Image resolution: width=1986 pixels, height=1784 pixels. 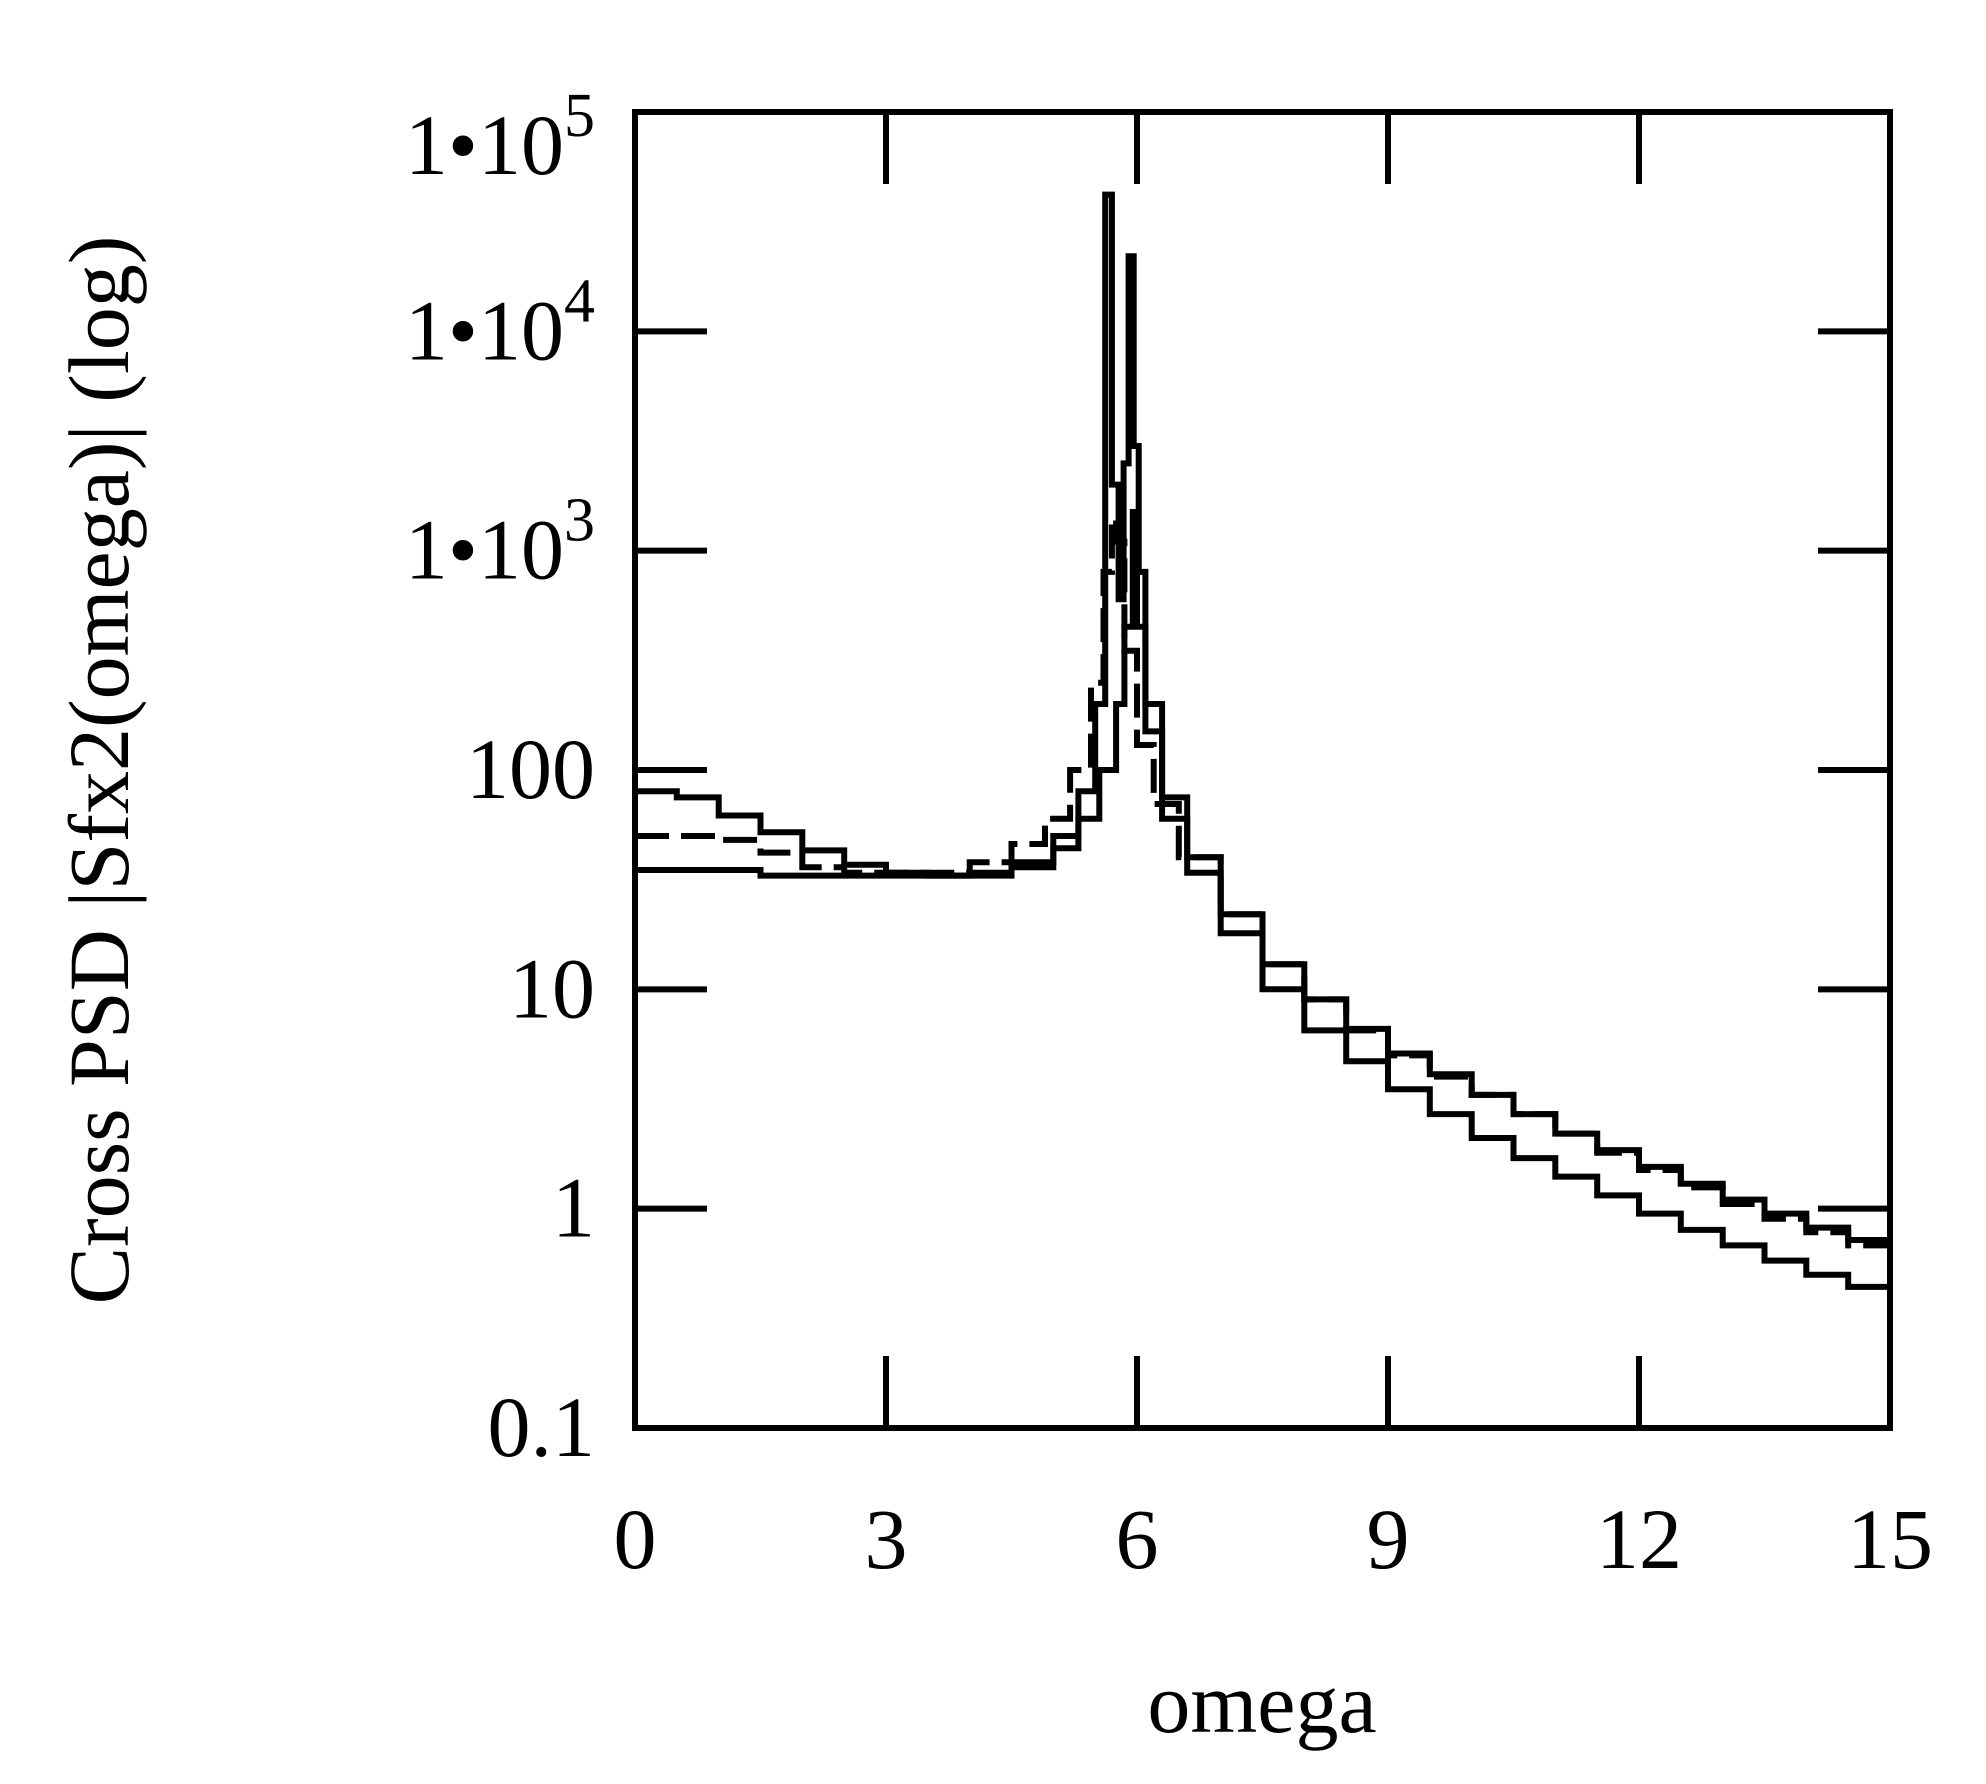 What do you see at coordinates (500, 542) in the screenshot?
I see `y-tick-label-4: 1•103` at bounding box center [500, 542].